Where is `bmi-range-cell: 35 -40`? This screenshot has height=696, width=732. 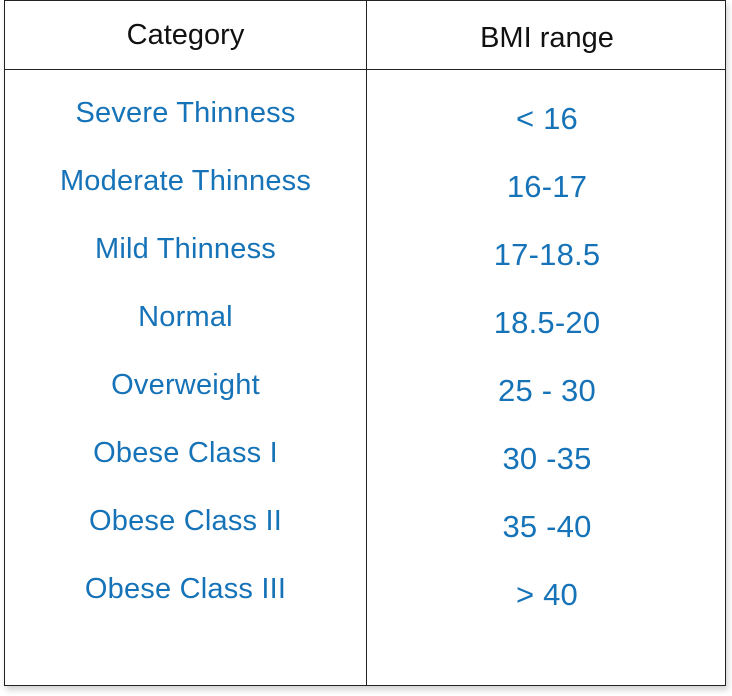 bmi-range-cell: 35 -40 is located at coordinates (547, 526).